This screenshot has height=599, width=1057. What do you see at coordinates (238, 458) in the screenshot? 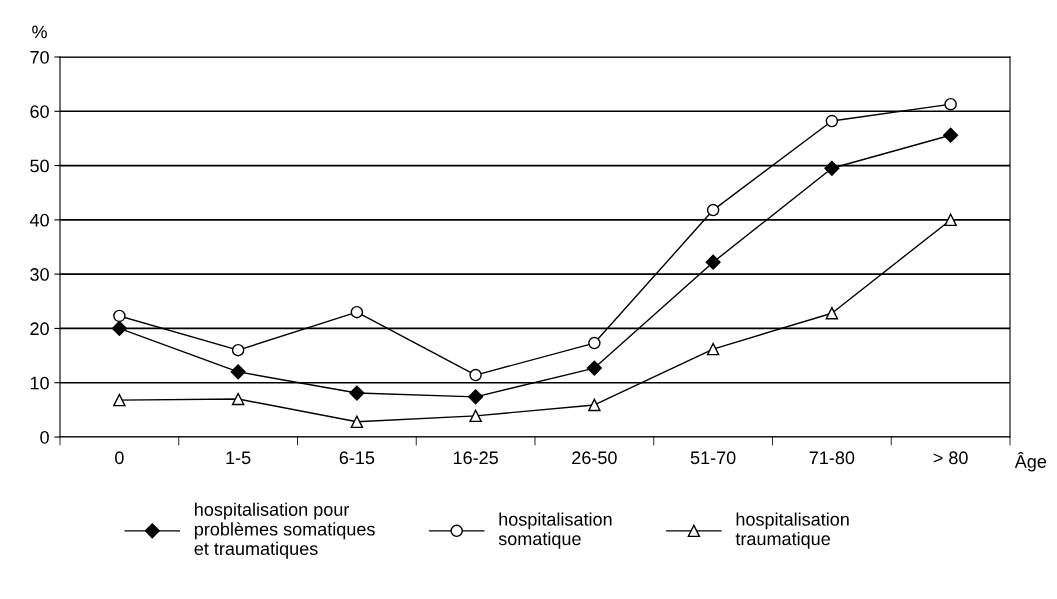
I see `x-tick-label: 1-5` at bounding box center [238, 458].